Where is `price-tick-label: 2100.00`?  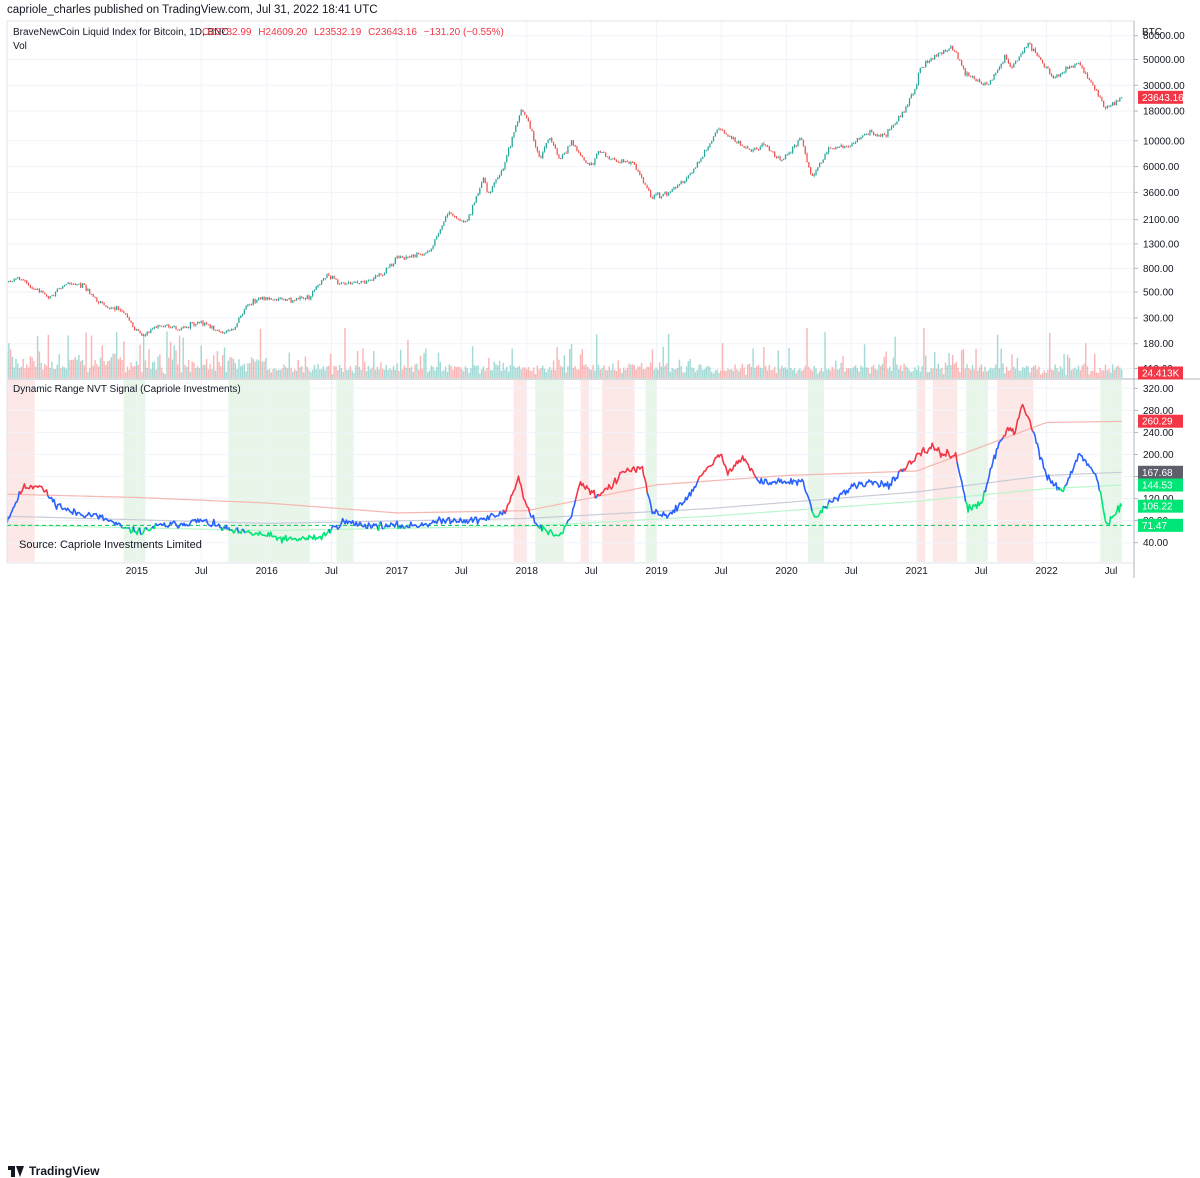 price-tick-label: 2100.00 is located at coordinates (1161, 220).